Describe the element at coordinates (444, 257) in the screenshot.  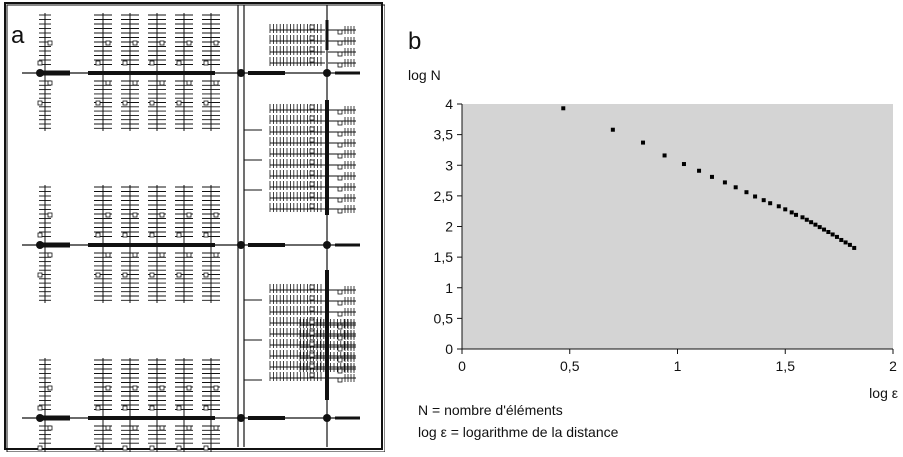
I see `y-tick-label: 1,5` at that location.